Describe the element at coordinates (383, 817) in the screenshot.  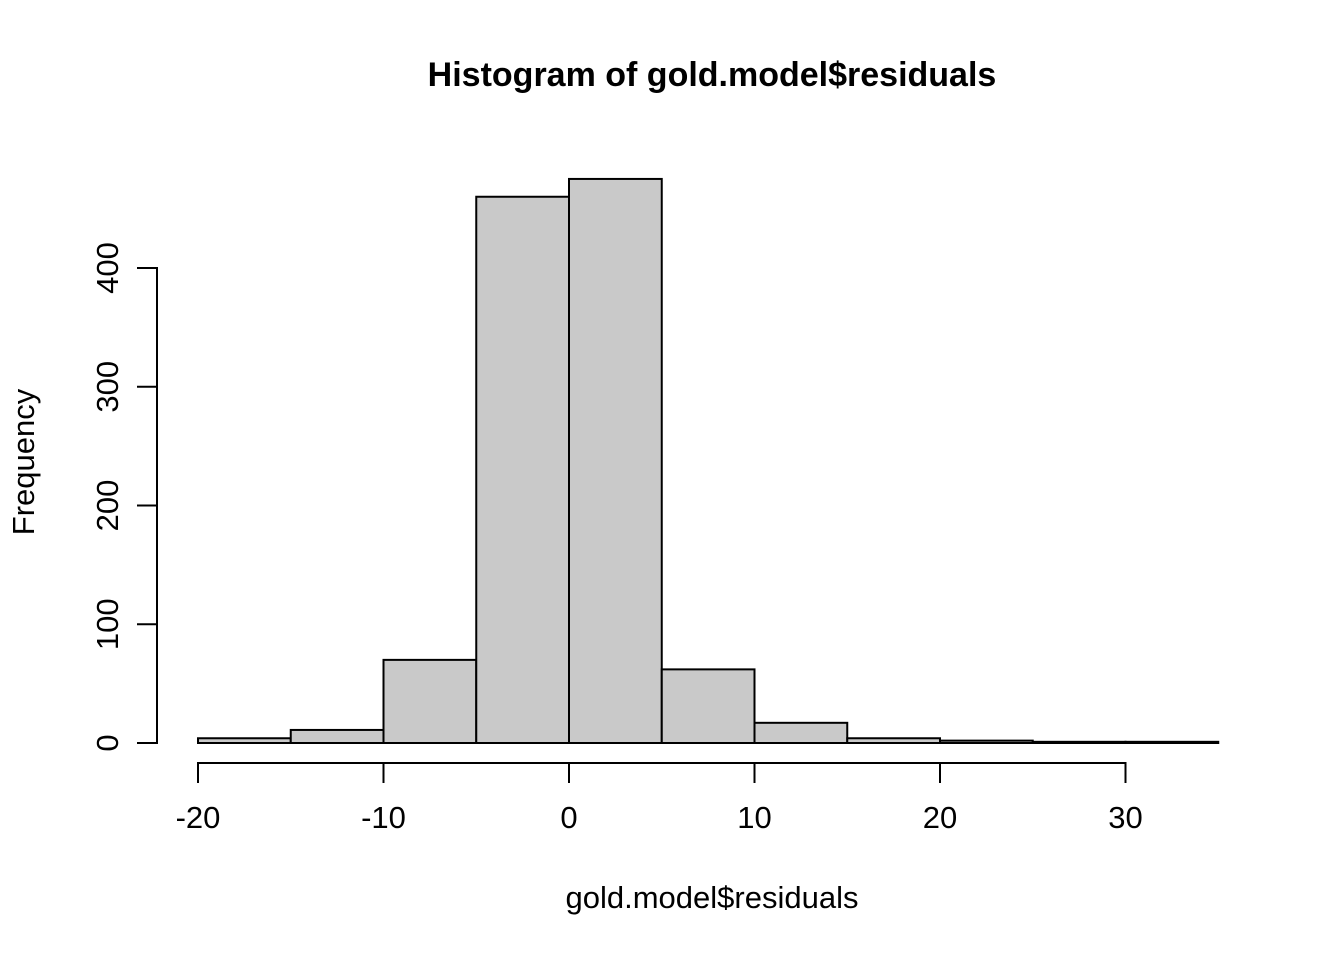
I see `x-axis-tick-label: -10` at that location.